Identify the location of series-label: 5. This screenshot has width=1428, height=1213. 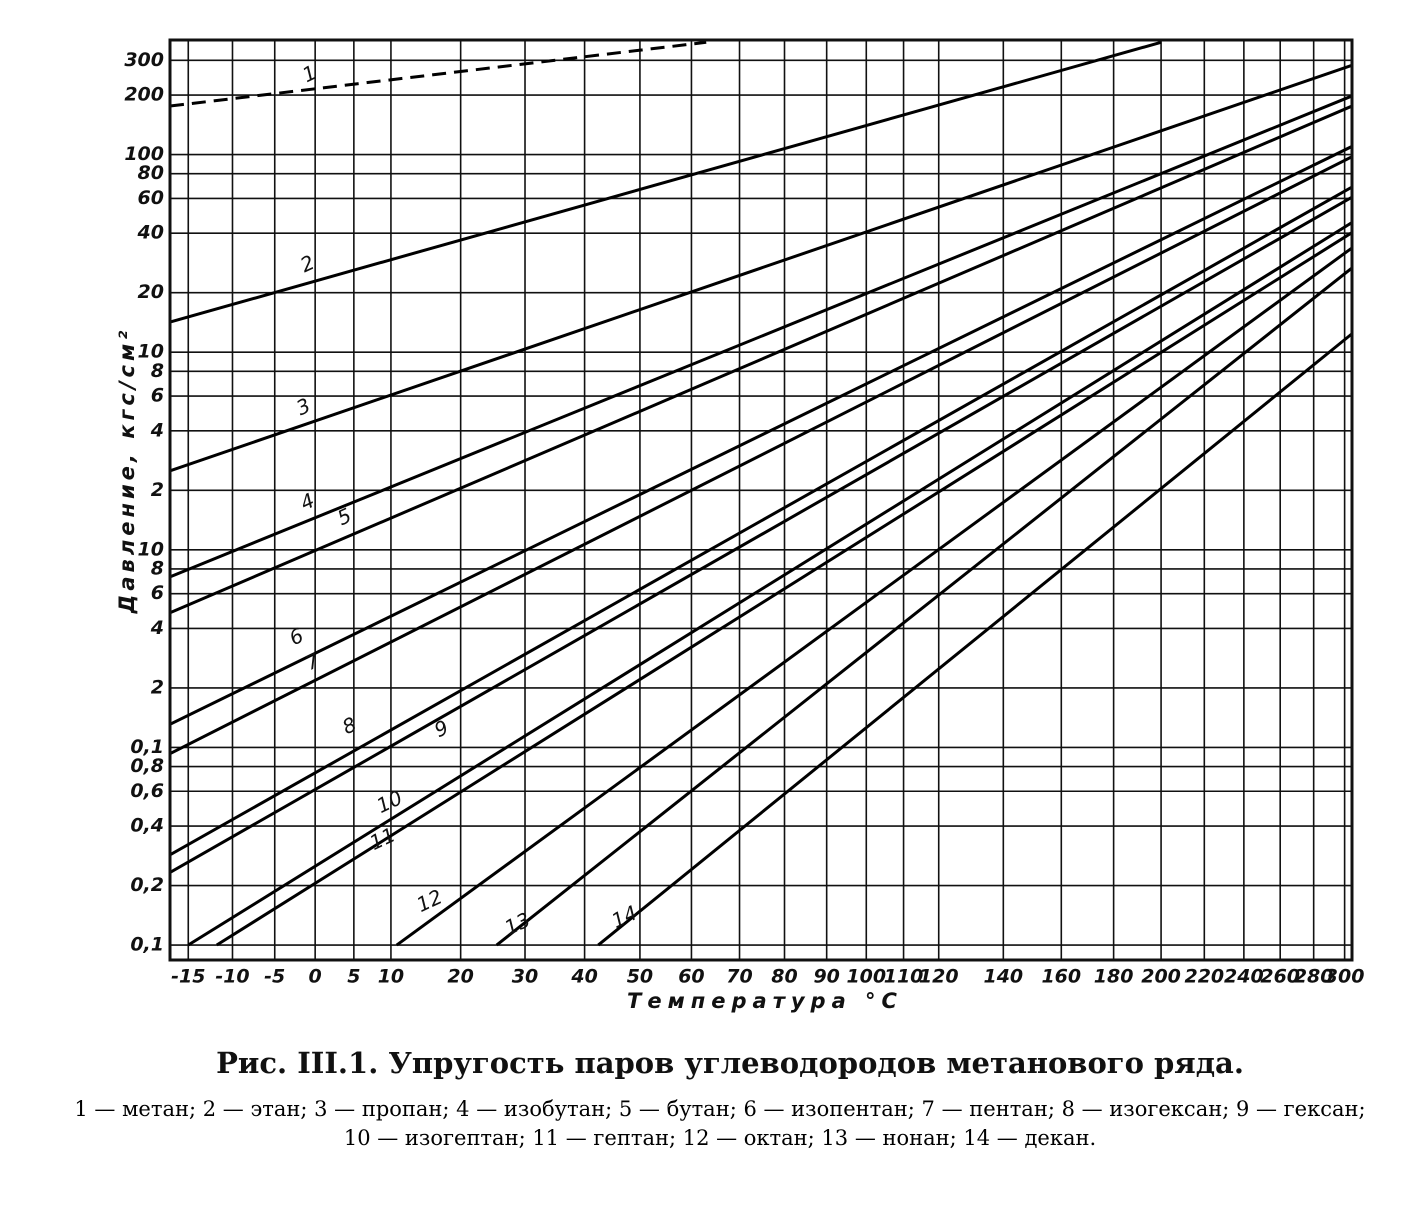
(345, 516).